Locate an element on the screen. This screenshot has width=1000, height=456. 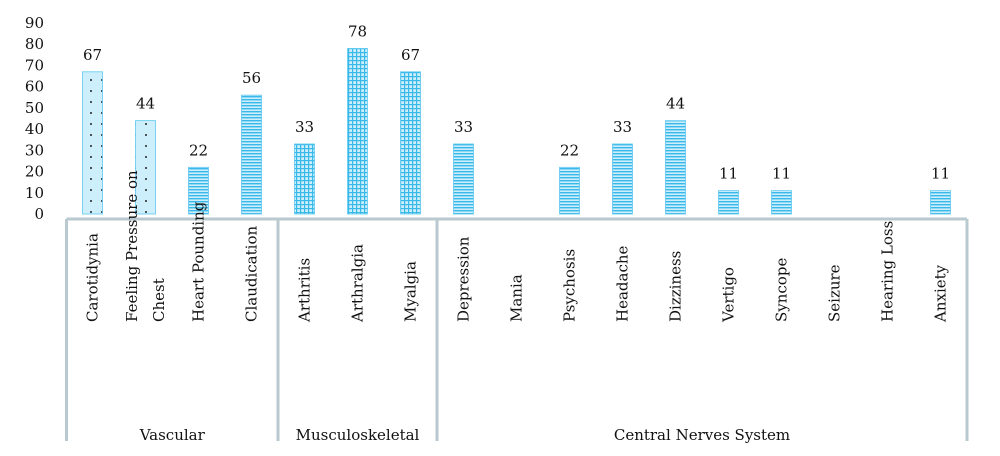
data-label: 56 is located at coordinates (251, 78).